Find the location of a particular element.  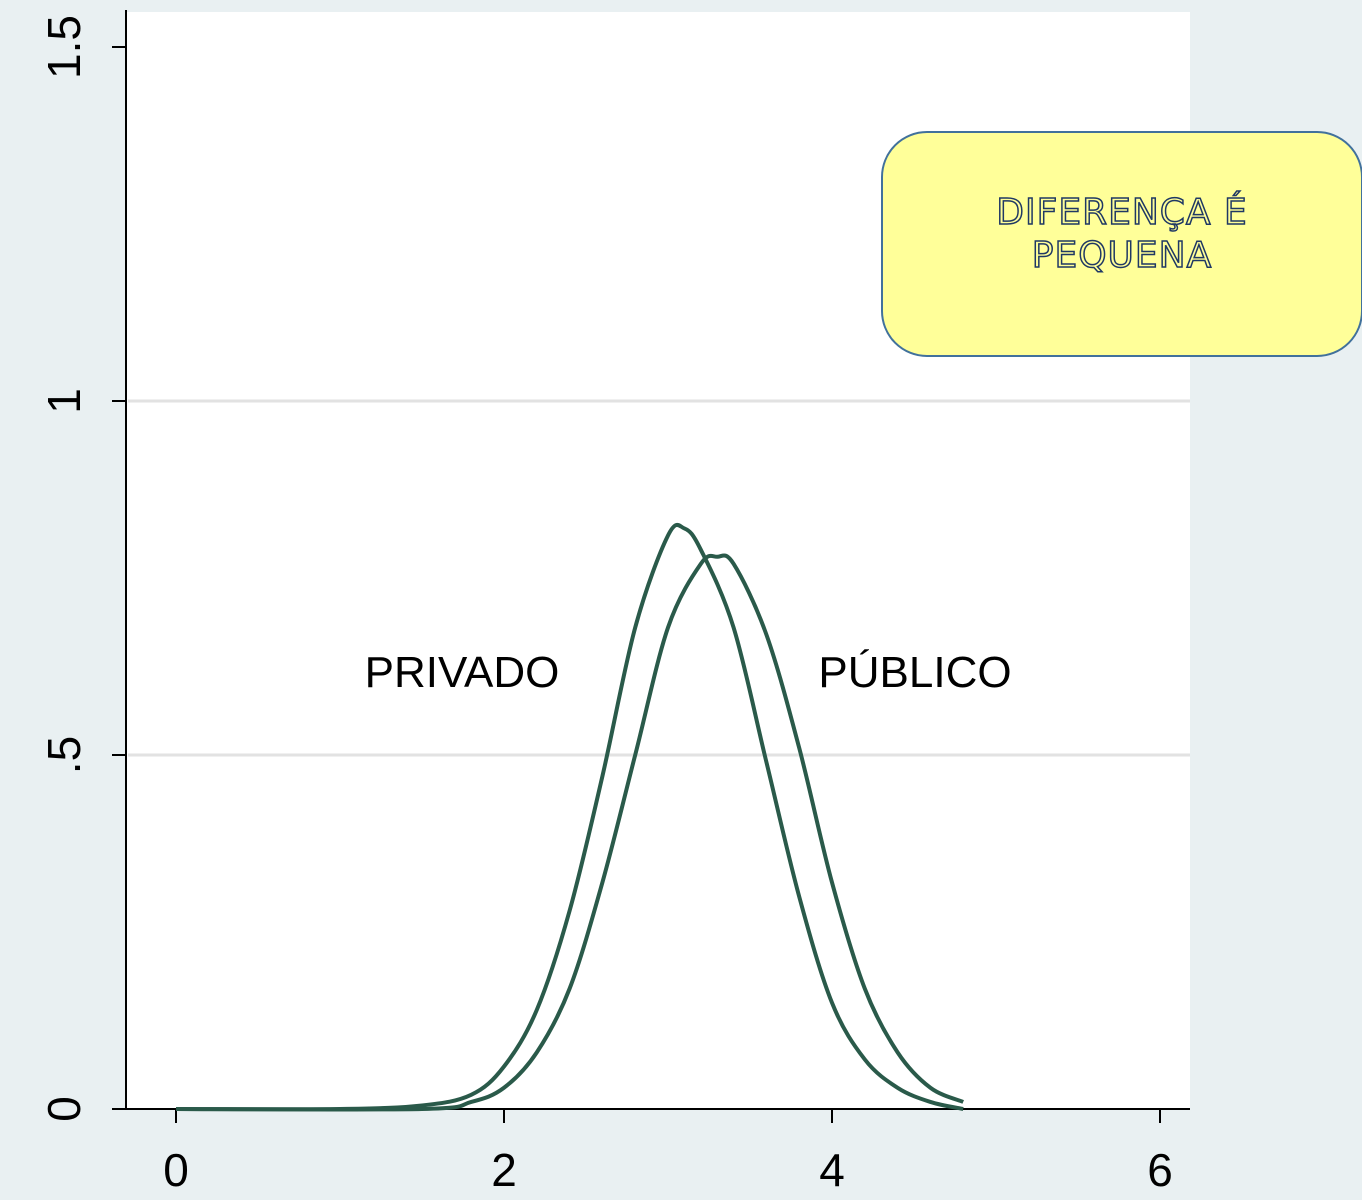

x-tick-label: 6 is located at coordinates (1160, 1170).